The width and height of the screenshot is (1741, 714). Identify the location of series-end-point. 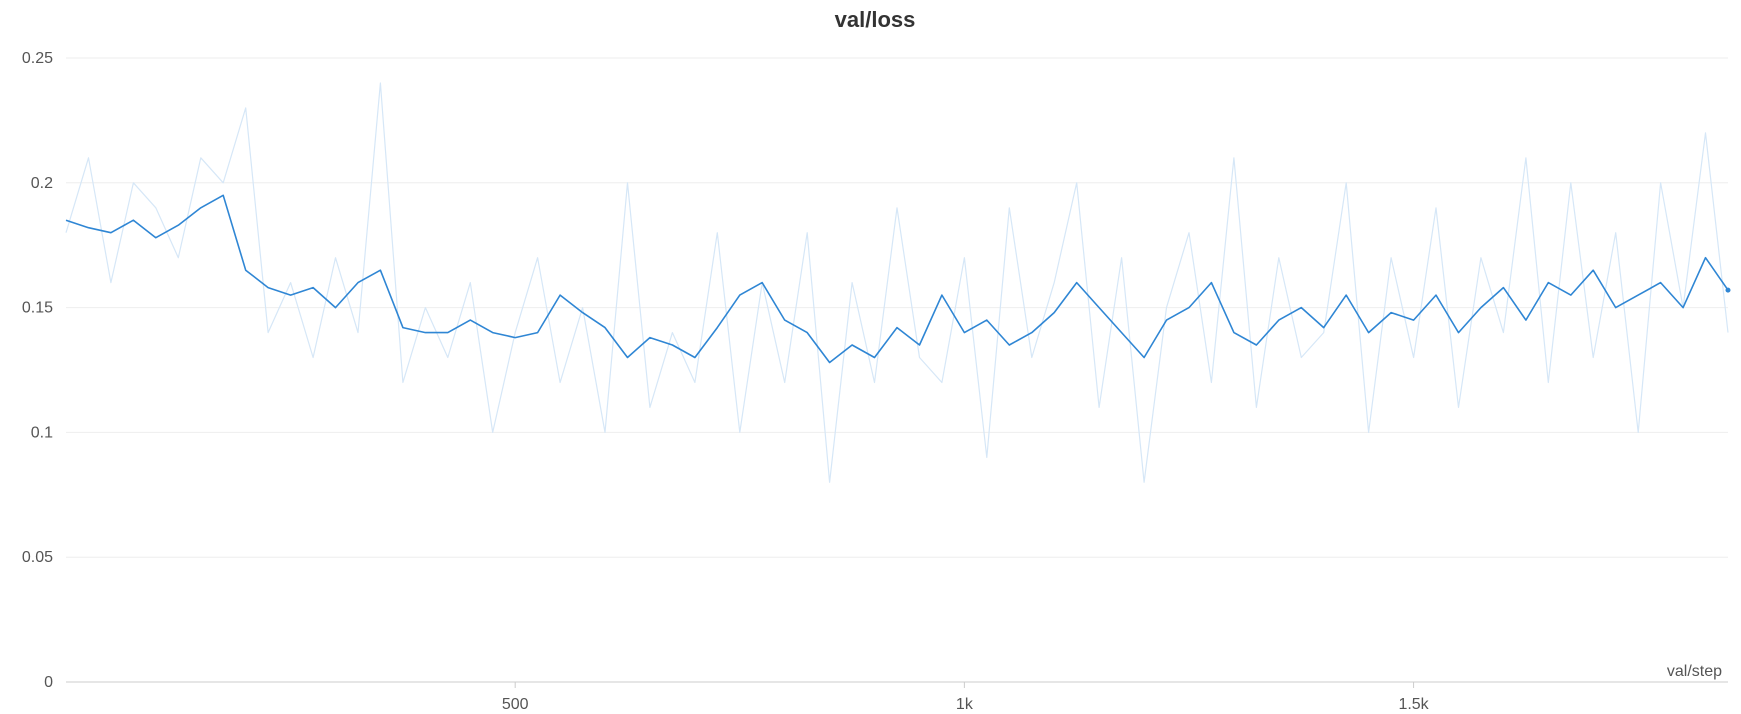
(1728, 290).